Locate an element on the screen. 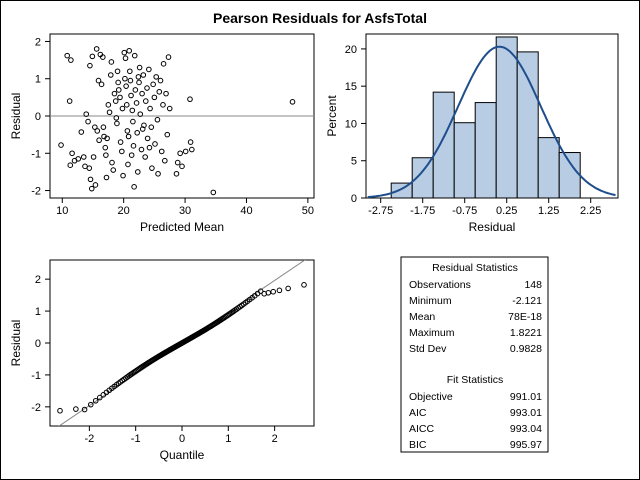  qq-plot-y-tick-label: -1 is located at coordinates (36, 376).